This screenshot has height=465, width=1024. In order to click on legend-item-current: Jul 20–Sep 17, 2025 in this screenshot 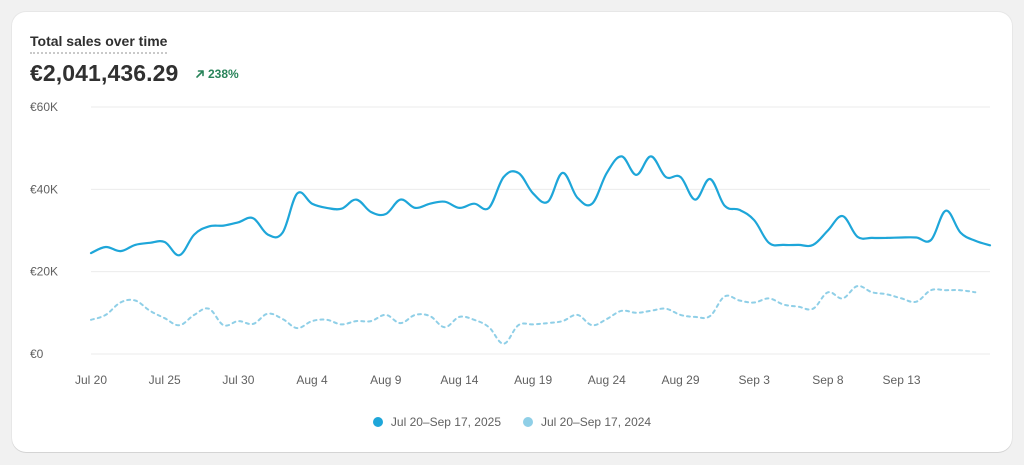, I will do `click(436, 422)`.